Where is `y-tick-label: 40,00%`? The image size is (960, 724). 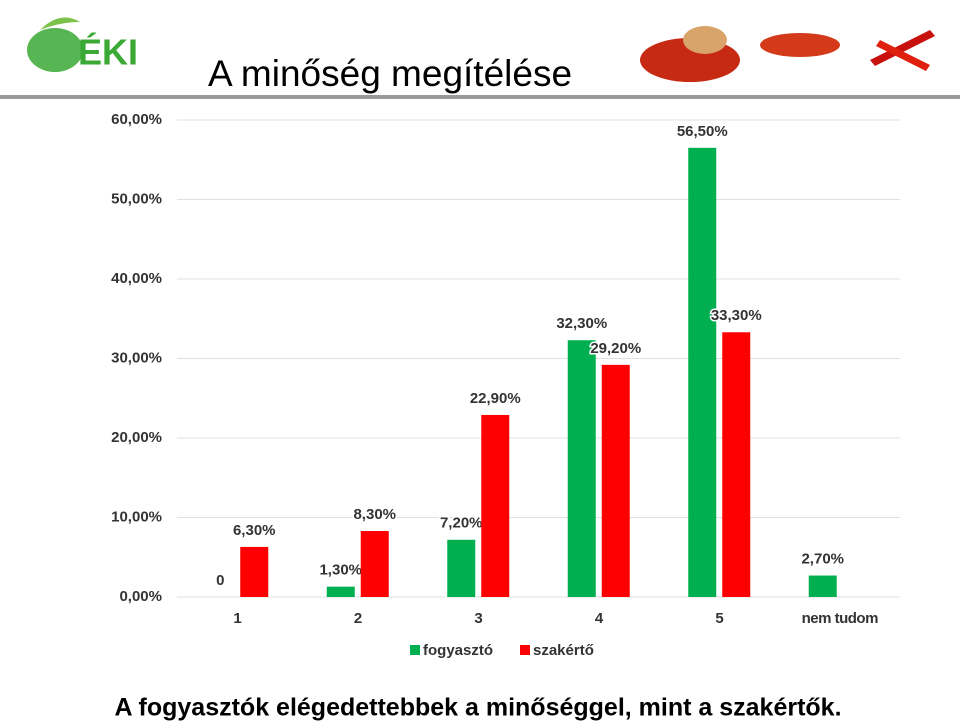
y-tick-label: 40,00% is located at coordinates (136, 278).